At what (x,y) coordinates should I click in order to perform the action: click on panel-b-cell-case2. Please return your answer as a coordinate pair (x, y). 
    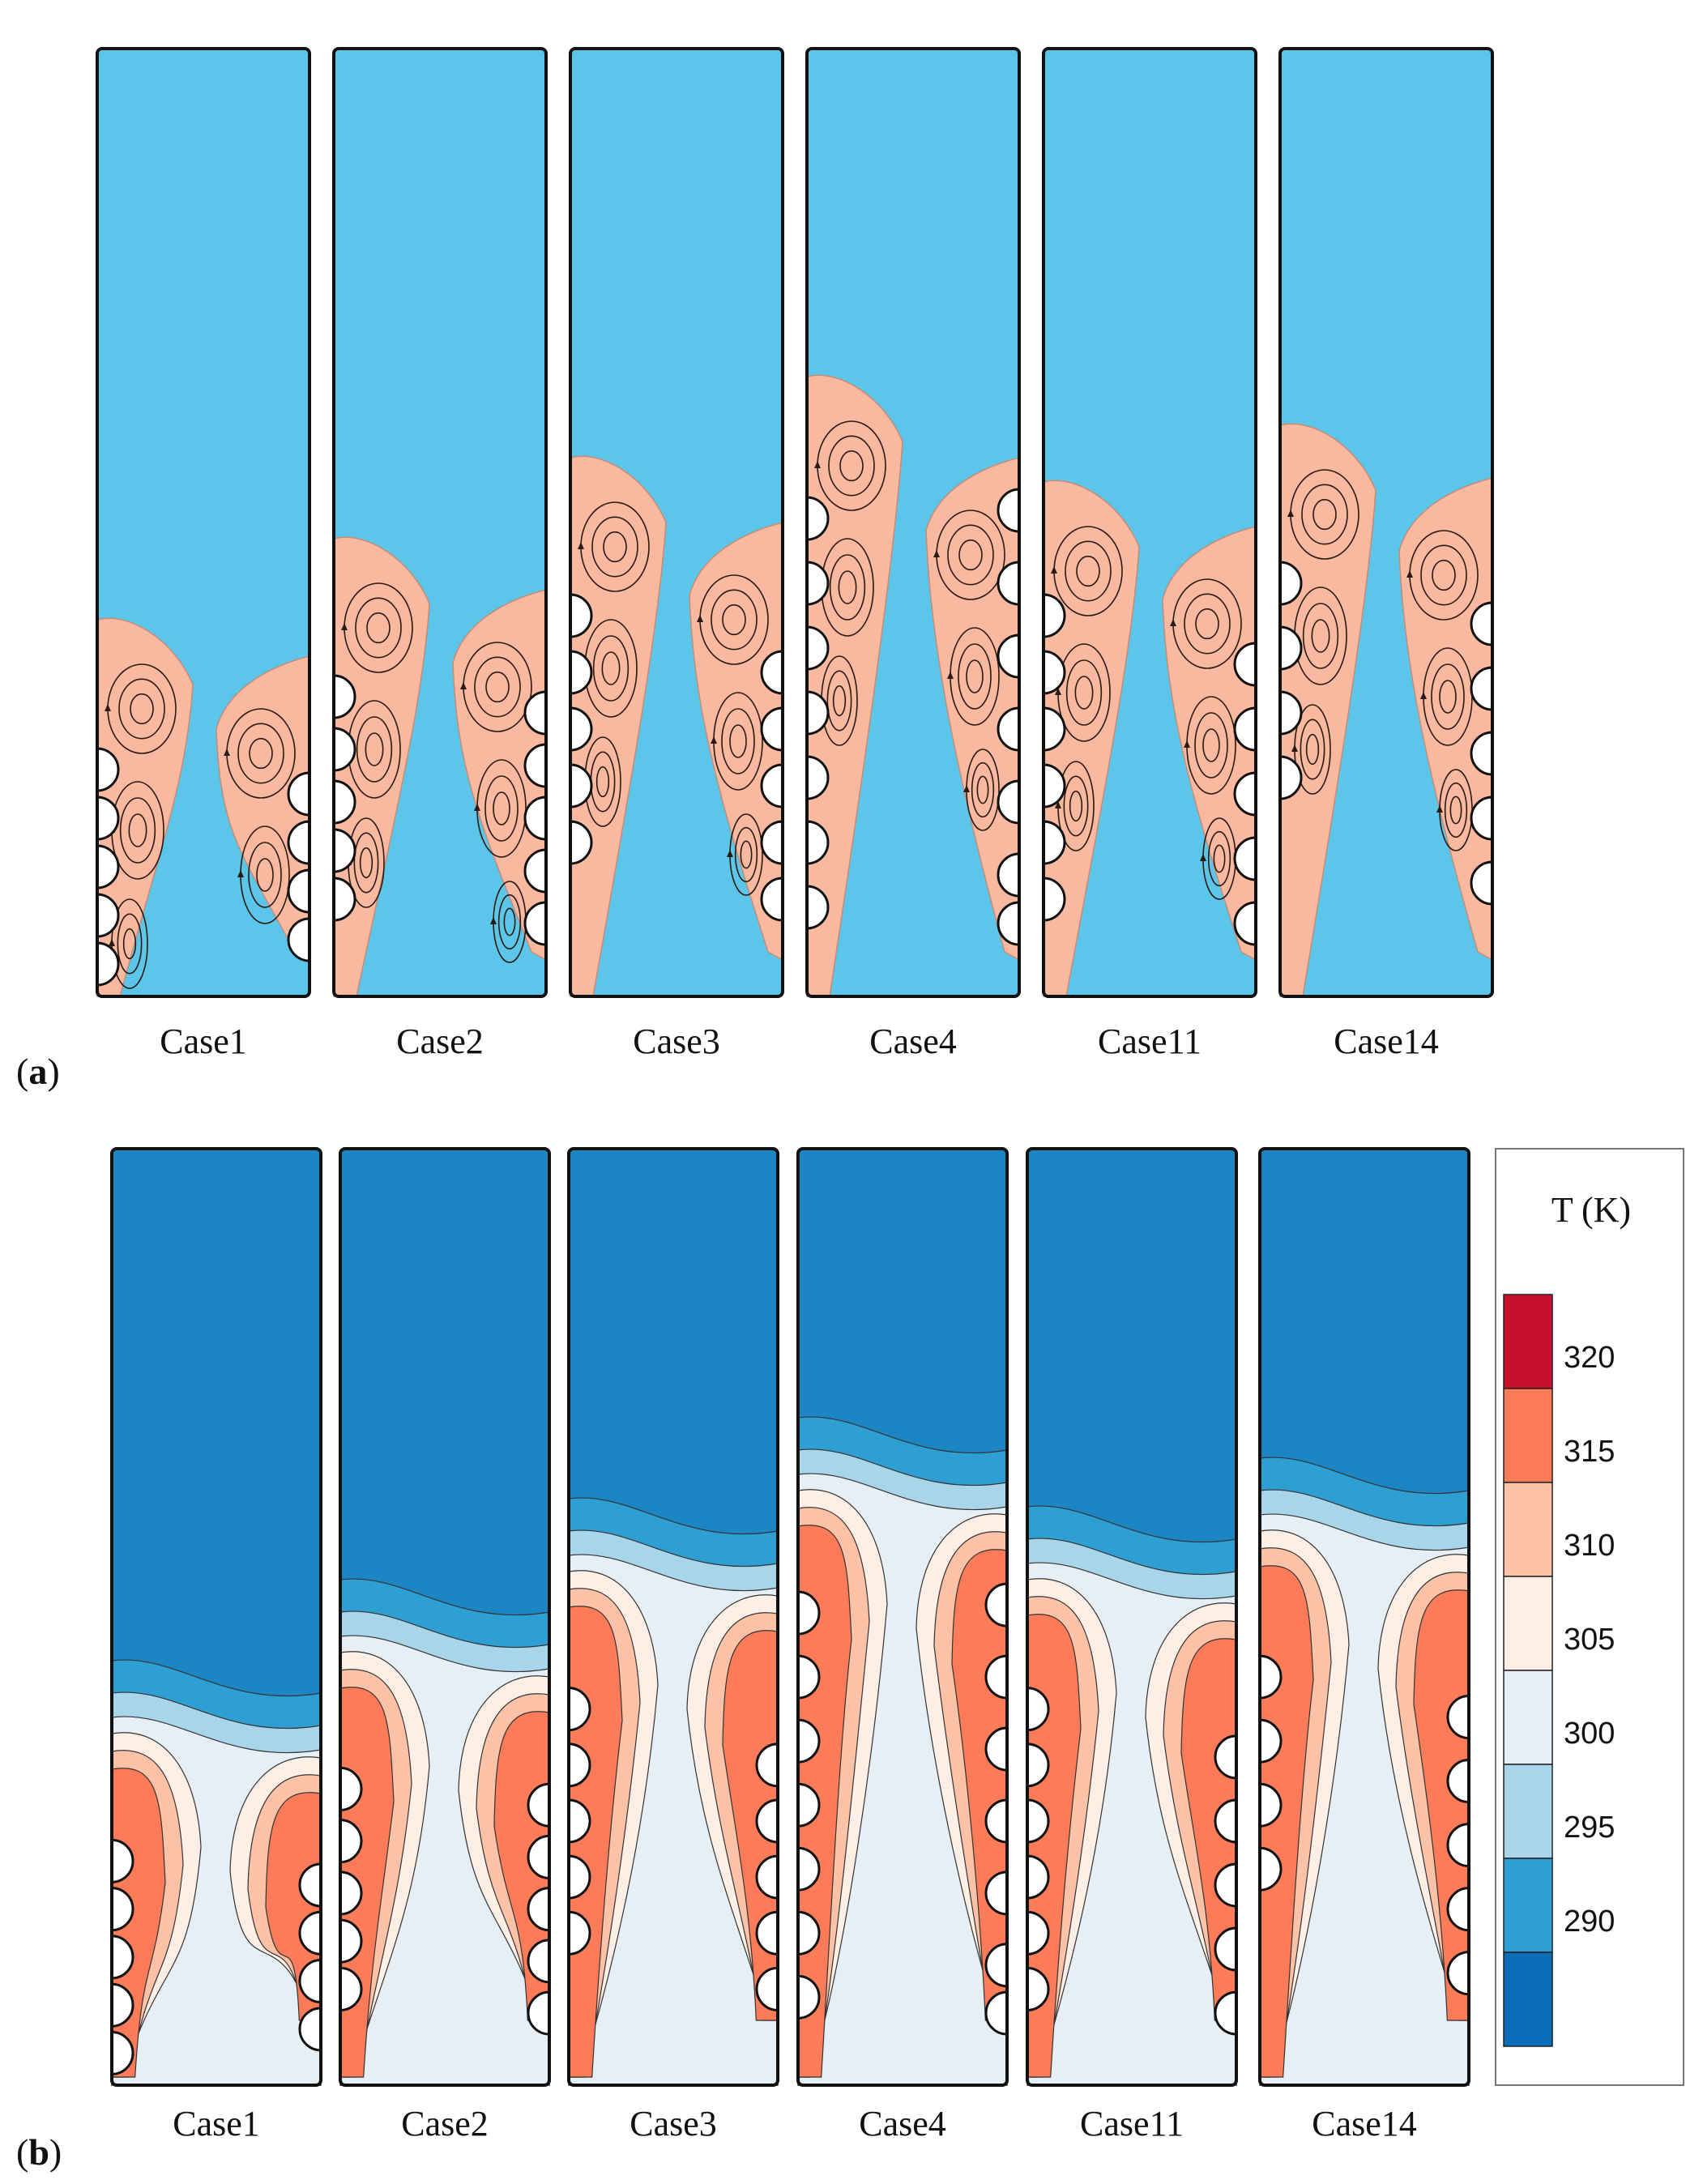
    Looking at the image, I should click on (445, 1617).